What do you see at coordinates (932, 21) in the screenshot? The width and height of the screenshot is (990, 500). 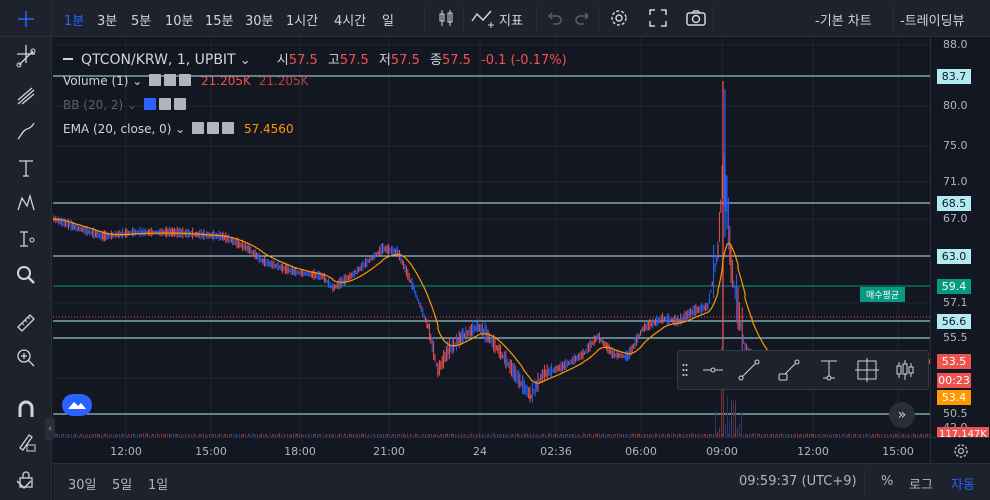 I see `tradingview-button: -트레이딩뷰` at bounding box center [932, 21].